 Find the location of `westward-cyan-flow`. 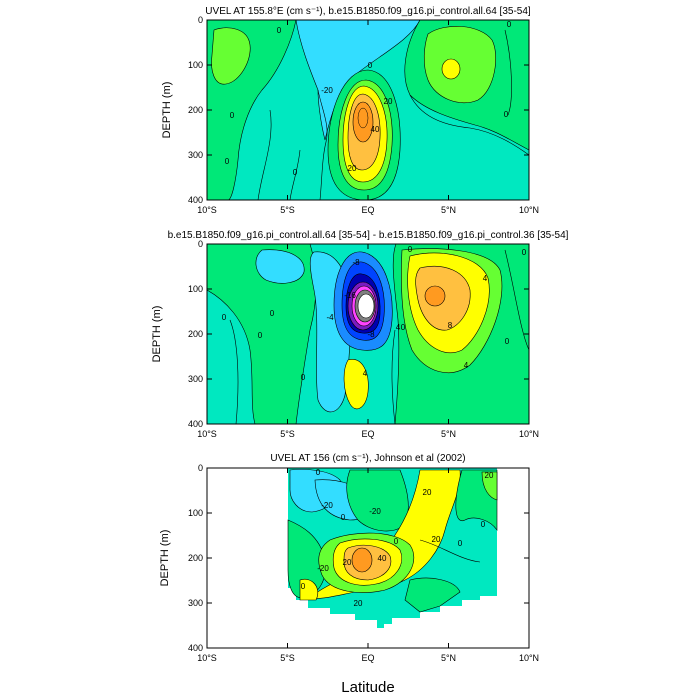

westward-cyan-flow is located at coordinates (358, 80).